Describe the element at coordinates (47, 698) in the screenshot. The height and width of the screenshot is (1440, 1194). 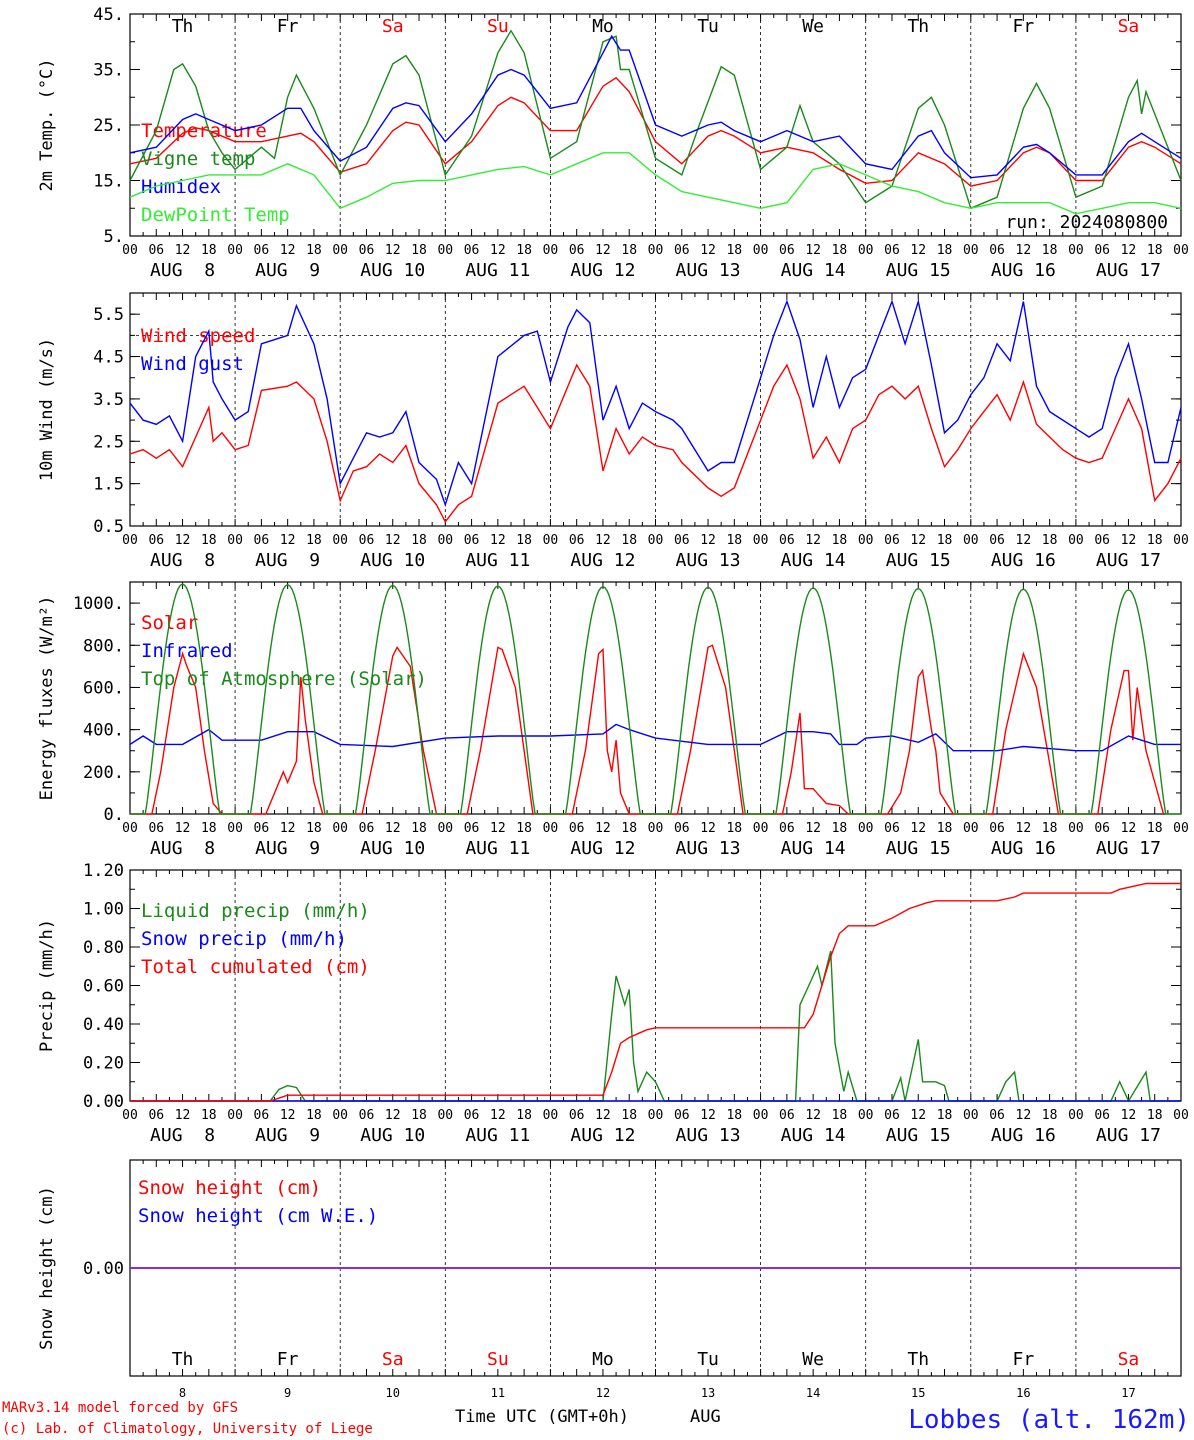
I see `y-axis-label: Energy fluxes (W/m²)` at that location.